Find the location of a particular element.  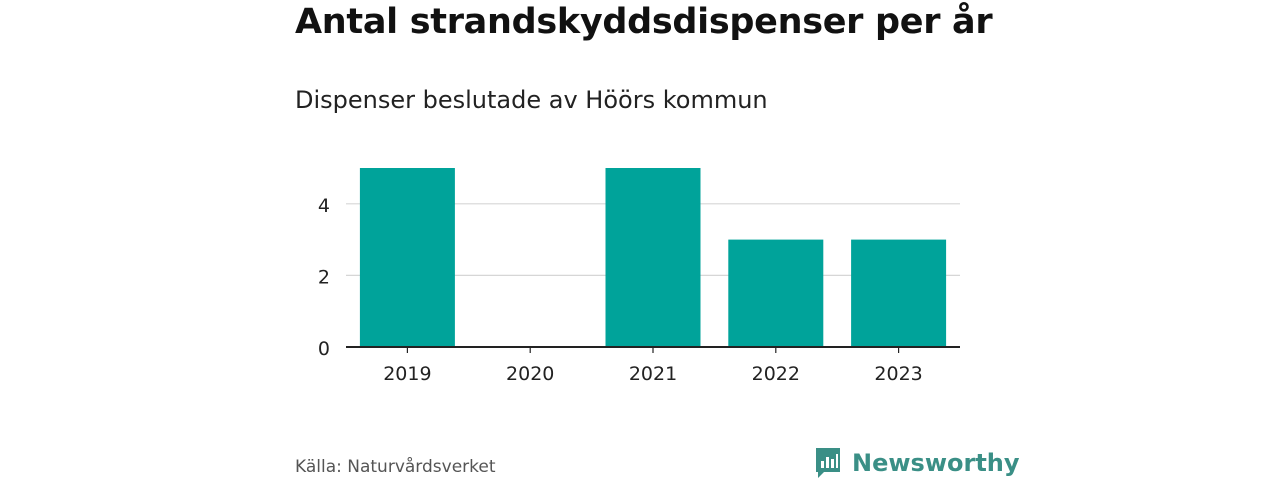

y-tick-label: 0 is located at coordinates (324, 349).